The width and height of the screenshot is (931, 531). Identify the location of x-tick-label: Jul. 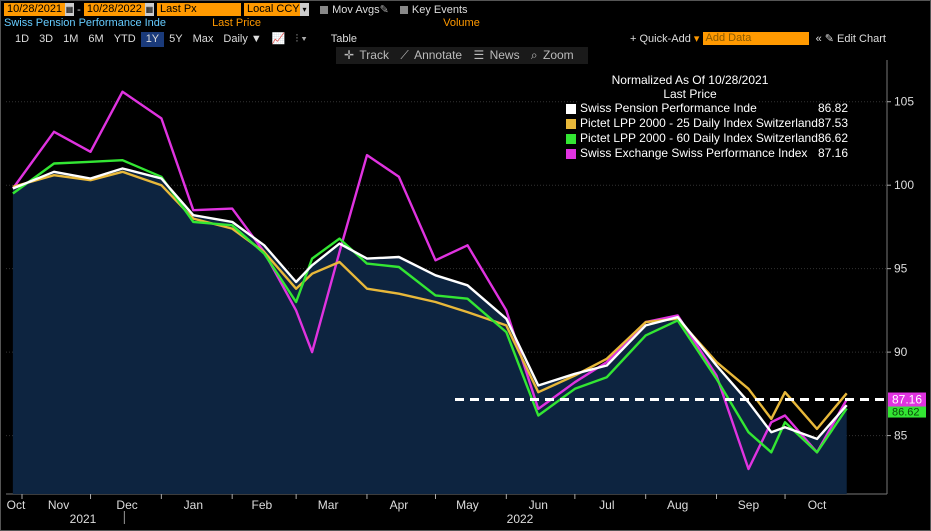
(606, 505).